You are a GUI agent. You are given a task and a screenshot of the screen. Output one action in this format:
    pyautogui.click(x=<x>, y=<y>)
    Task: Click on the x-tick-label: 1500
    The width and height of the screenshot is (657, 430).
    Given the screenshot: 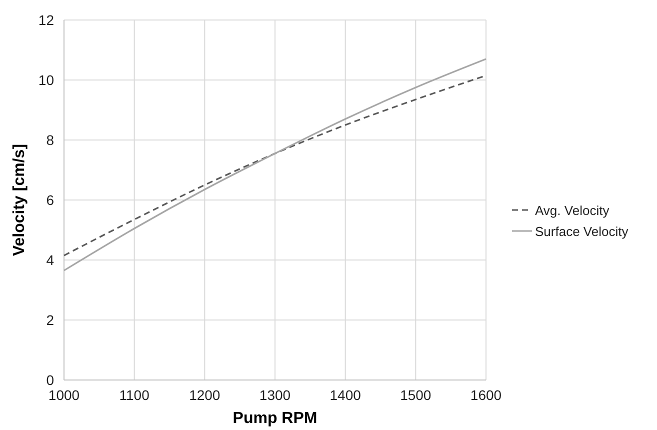 What is the action you would take?
    pyautogui.click(x=416, y=395)
    